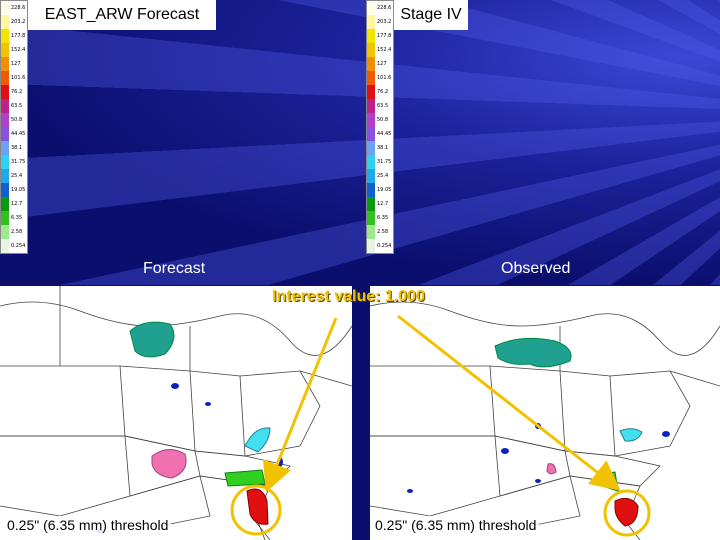 This screenshot has width=720, height=540. What do you see at coordinates (384, 246) in the screenshot?
I see `colorbar-label: 0.254` at bounding box center [384, 246].